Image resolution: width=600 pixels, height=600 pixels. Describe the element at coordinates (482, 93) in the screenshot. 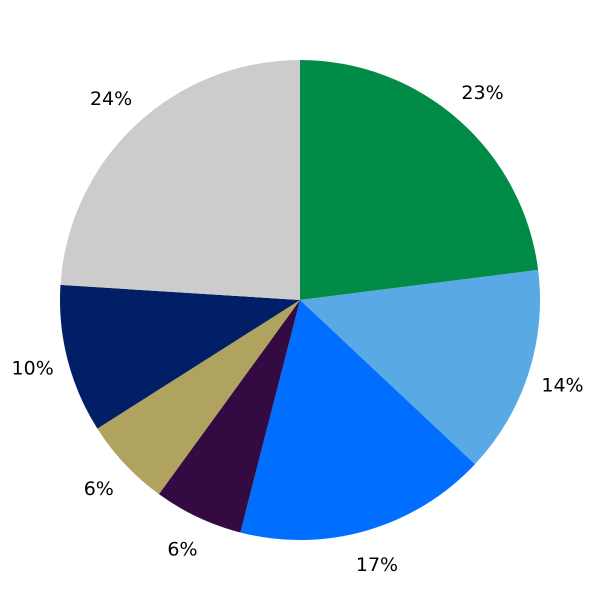

I see `slice-label: 23%` at that location.